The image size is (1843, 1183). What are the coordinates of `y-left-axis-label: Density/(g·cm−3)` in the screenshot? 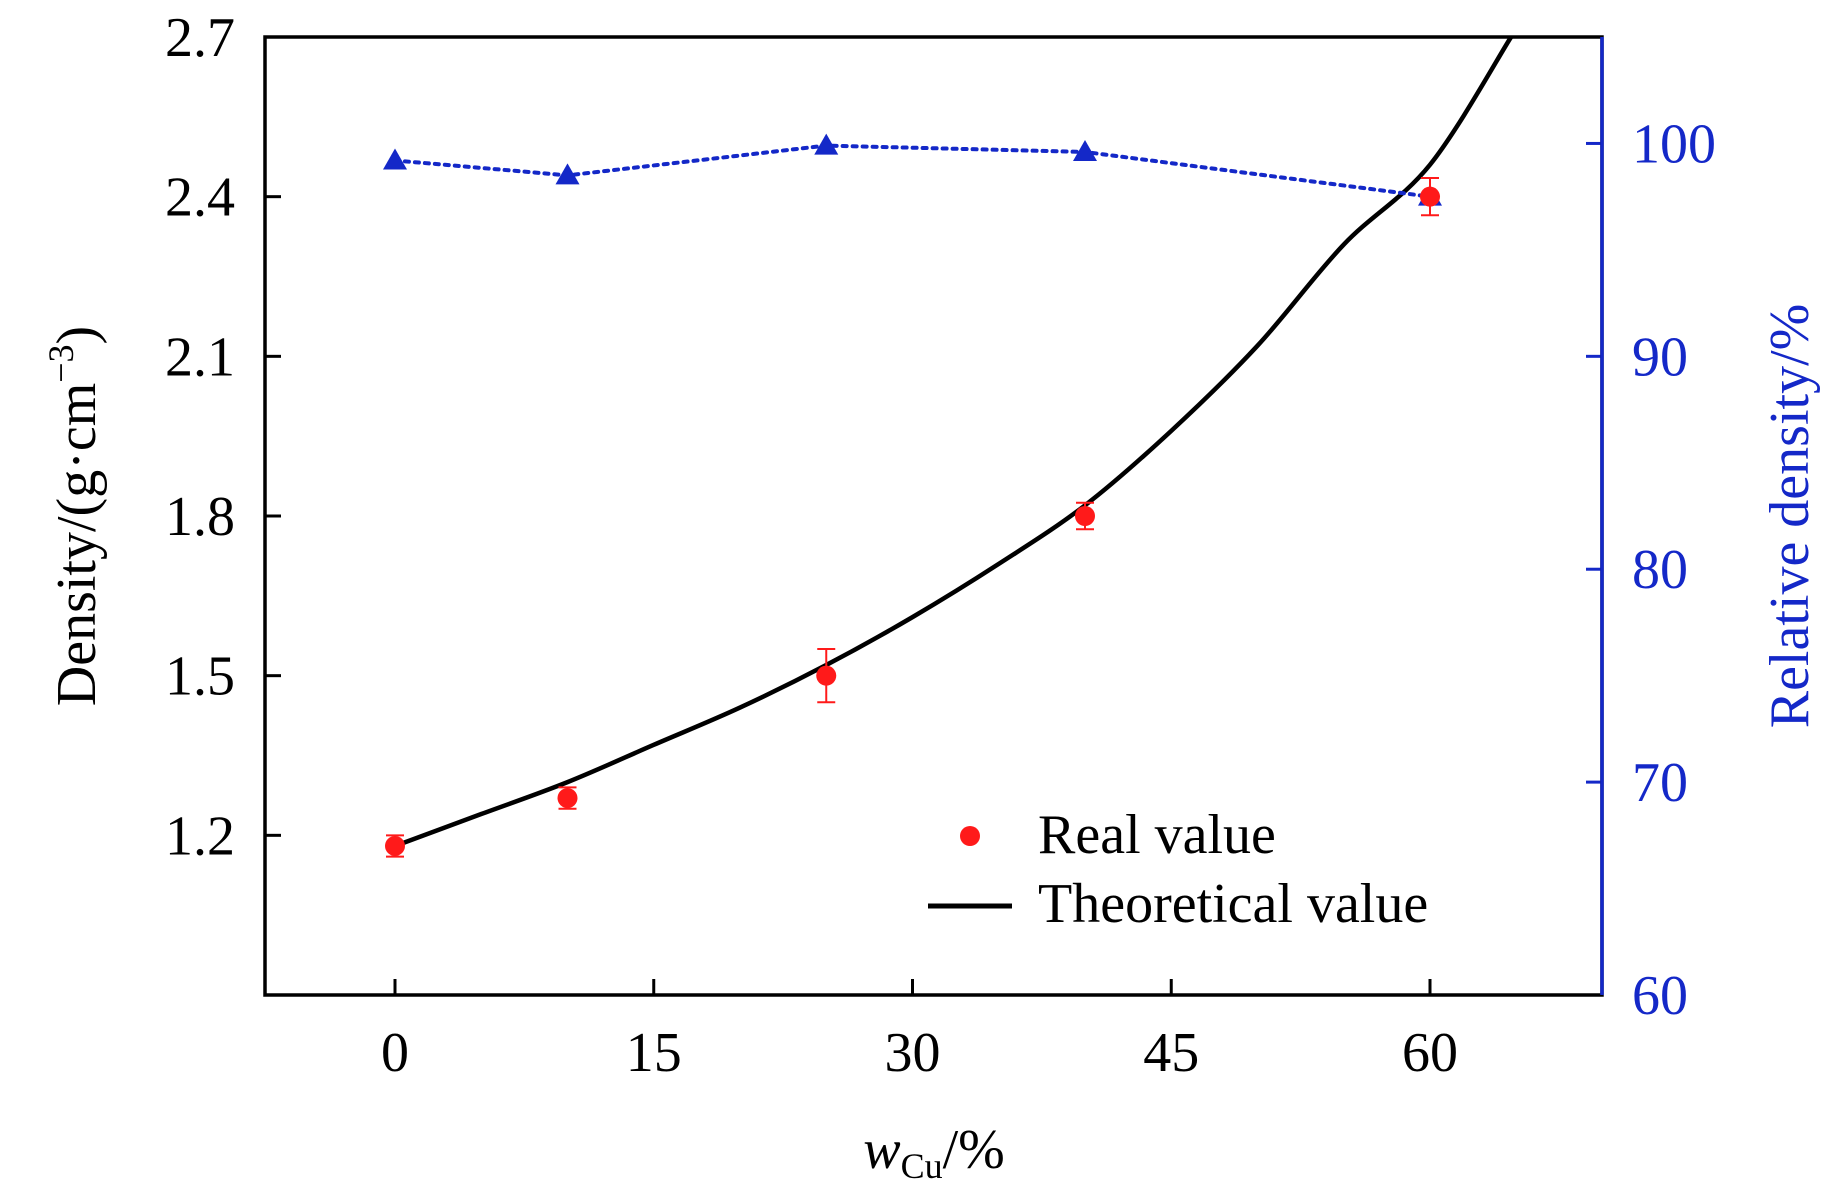 It's located at (74, 516).